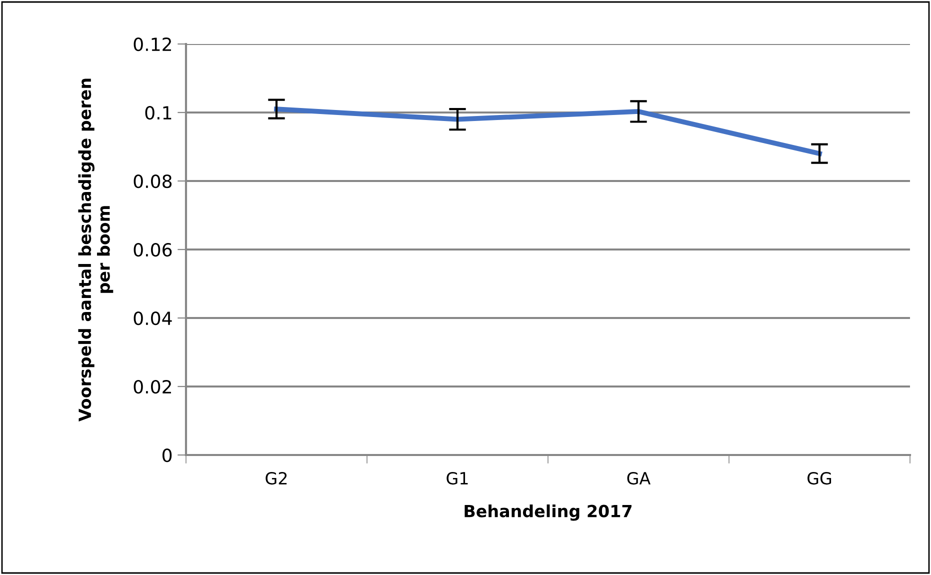  What do you see at coordinates (457, 478) in the screenshot?
I see `x-tick-label: G1` at bounding box center [457, 478].